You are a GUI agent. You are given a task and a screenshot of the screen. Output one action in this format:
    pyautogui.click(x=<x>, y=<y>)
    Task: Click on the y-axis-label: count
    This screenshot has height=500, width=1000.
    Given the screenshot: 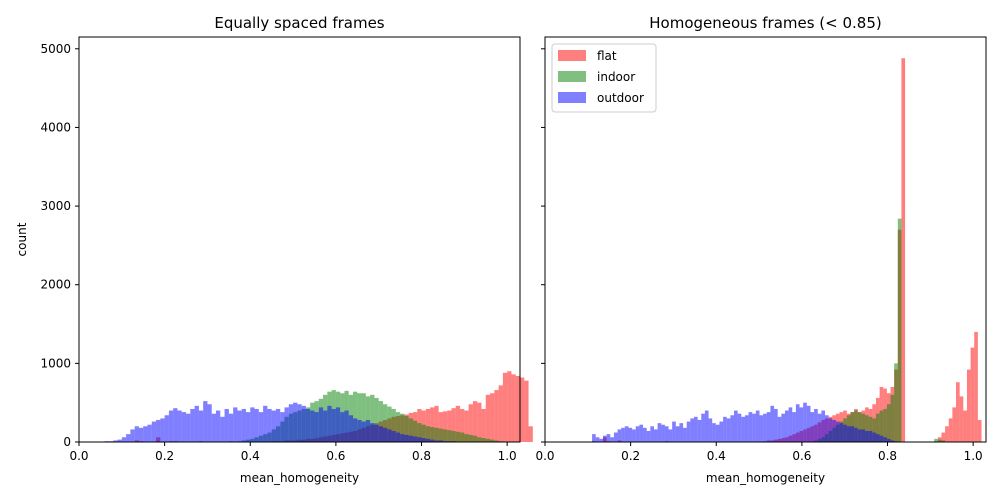 What is the action you would take?
    pyautogui.click(x=22, y=239)
    